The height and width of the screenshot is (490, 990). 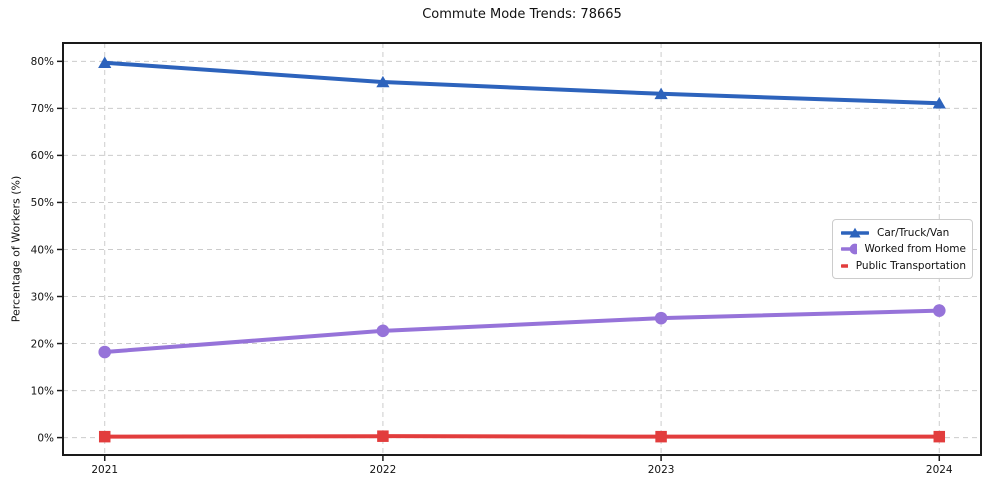 I want to click on y-tick-label: 0%, so click(x=45, y=438).